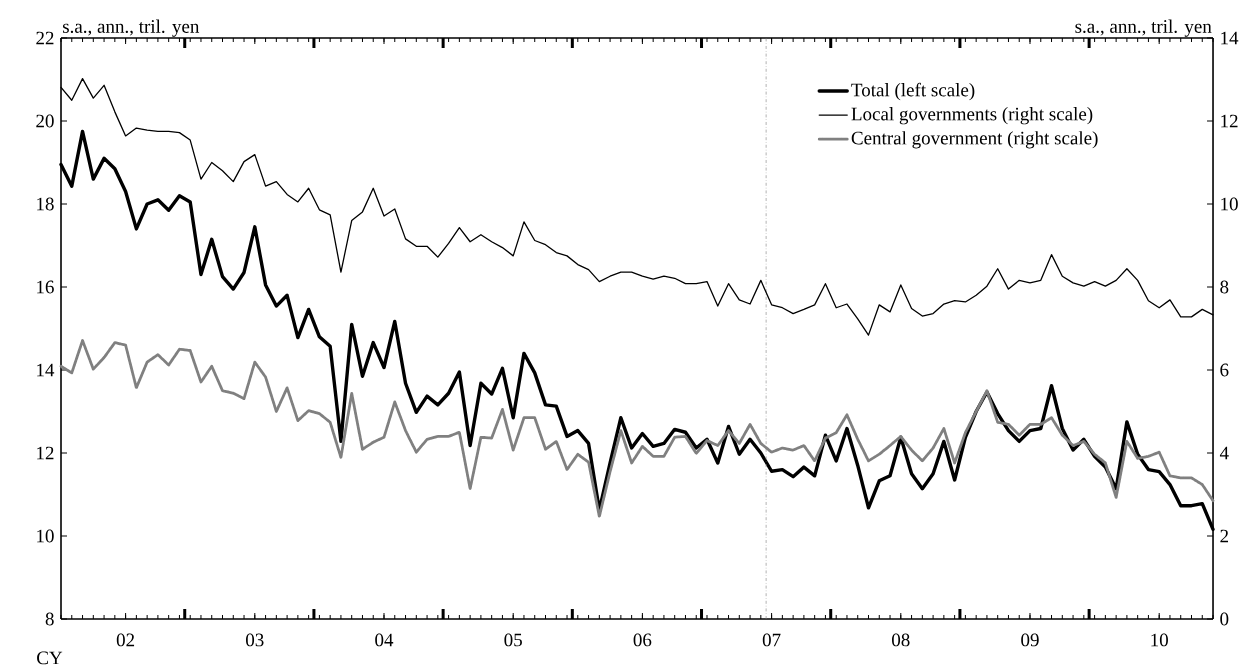  What do you see at coordinates (972, 116) in the screenshot?
I see `legend-label: Local governments (right scale)` at bounding box center [972, 116].